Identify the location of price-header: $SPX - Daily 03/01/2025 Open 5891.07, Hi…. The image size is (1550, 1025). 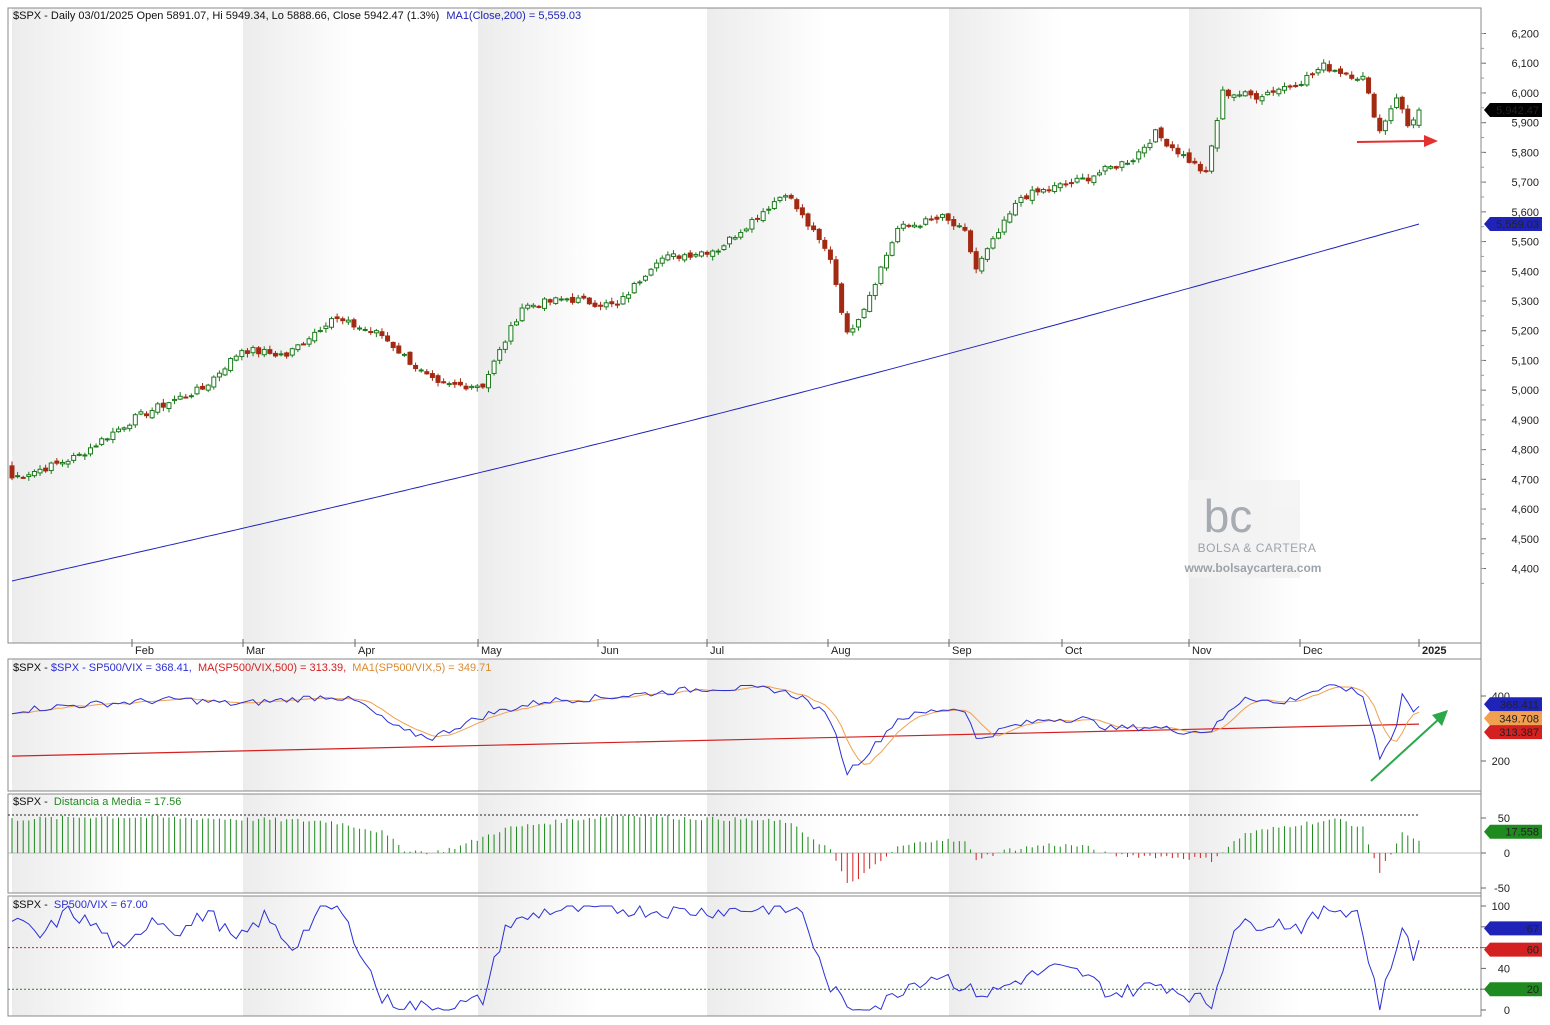
(226, 16).